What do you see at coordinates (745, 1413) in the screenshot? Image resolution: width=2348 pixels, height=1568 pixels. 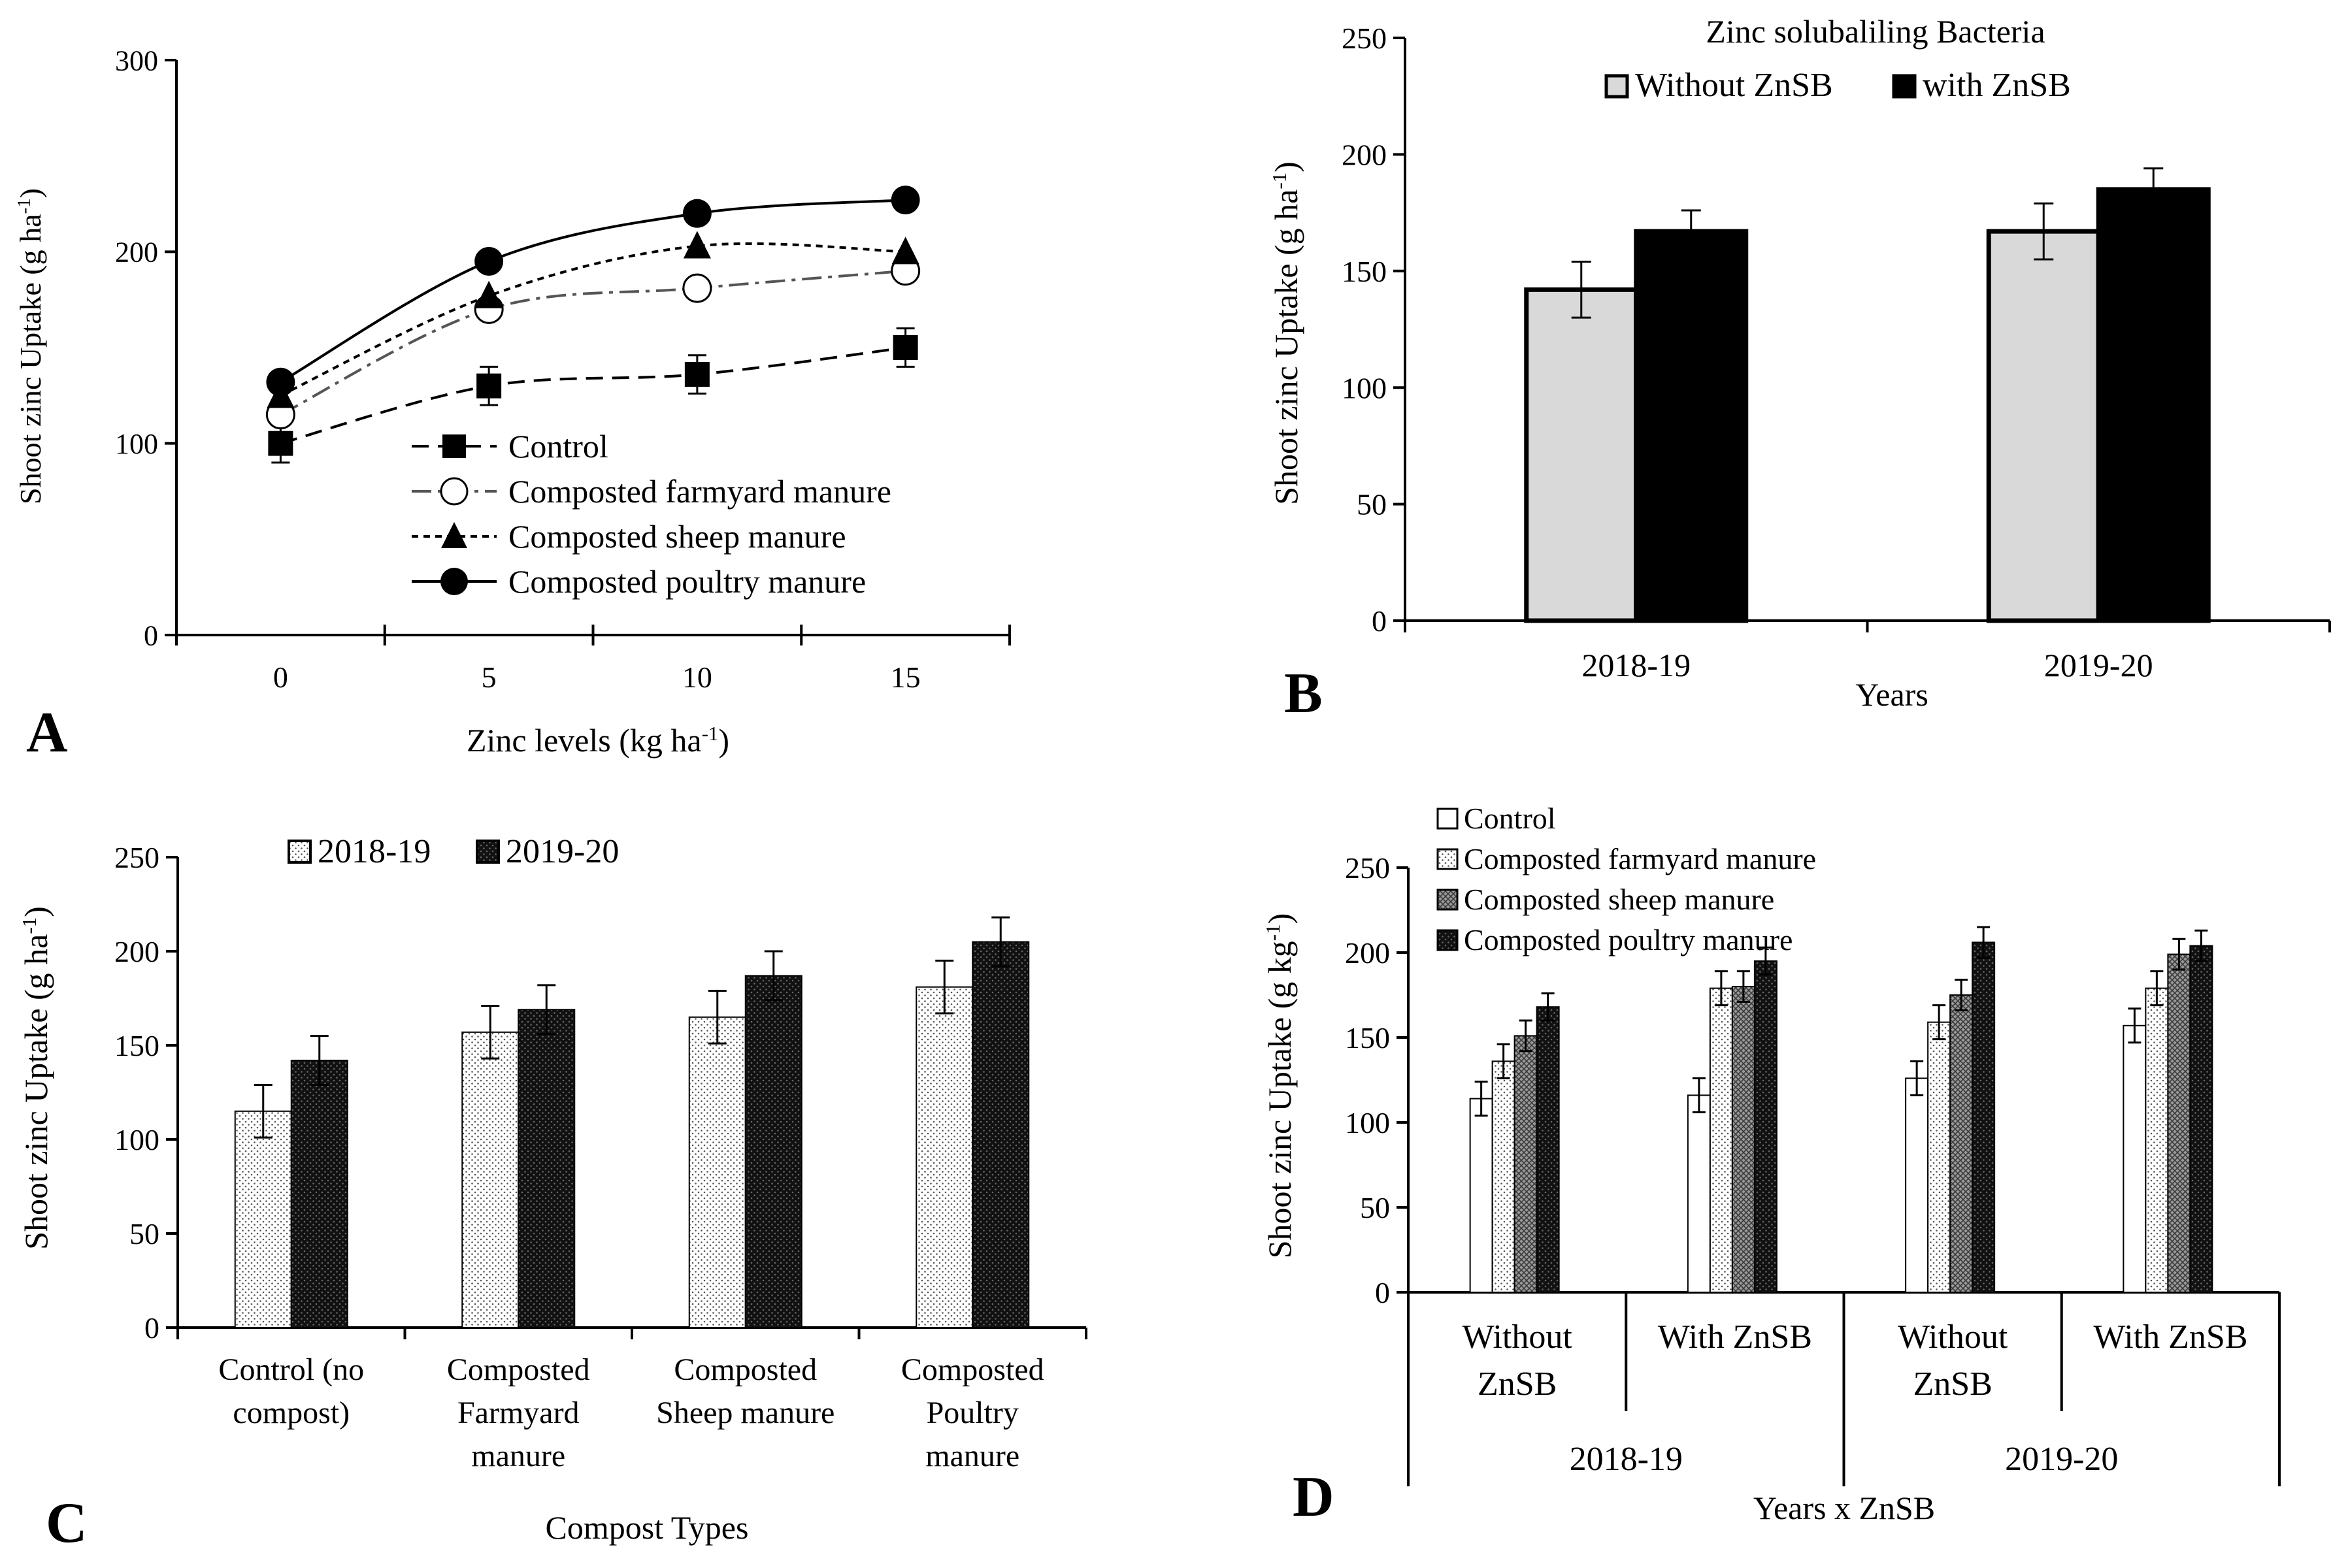 I see `c-x-tick-label: Sheep manure` at bounding box center [745, 1413].